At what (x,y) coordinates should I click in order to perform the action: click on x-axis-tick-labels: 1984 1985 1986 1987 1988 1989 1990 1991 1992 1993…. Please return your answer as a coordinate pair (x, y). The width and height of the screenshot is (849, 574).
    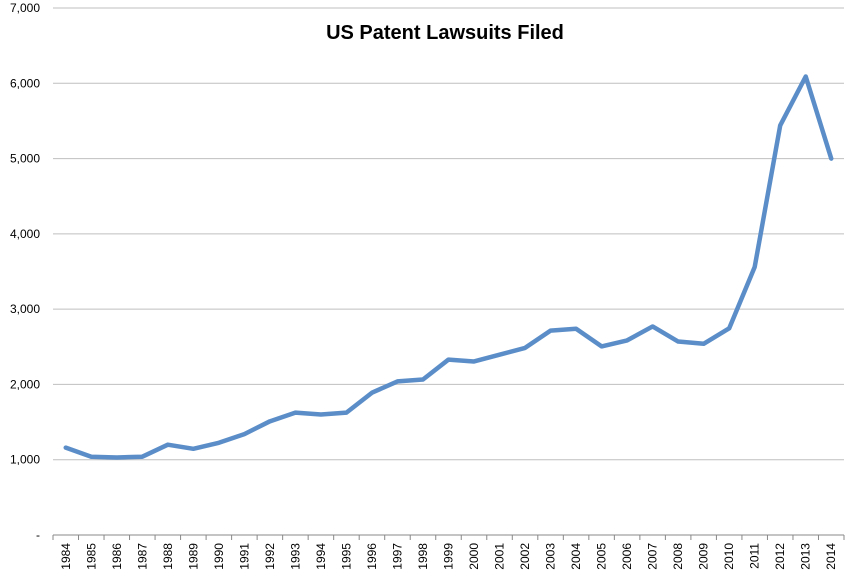
    Looking at the image, I should click on (448, 556).